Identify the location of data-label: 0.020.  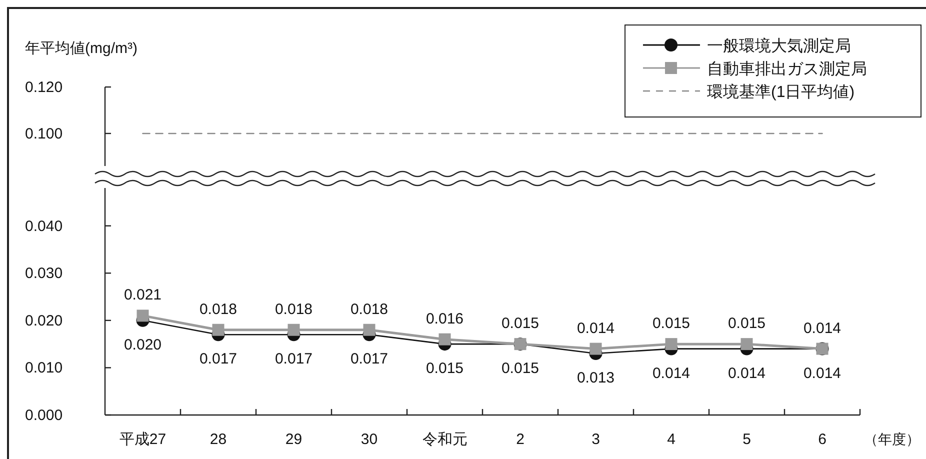
(143, 345).